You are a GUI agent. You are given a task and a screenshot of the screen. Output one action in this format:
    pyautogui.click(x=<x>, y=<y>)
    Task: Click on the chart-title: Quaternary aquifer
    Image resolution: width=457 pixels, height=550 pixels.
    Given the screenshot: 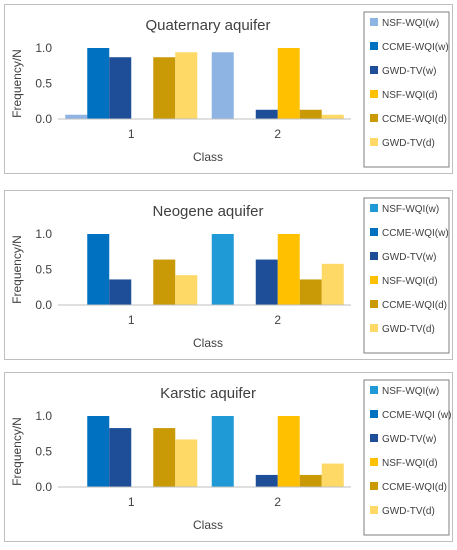 What is the action you would take?
    pyautogui.click(x=207, y=25)
    